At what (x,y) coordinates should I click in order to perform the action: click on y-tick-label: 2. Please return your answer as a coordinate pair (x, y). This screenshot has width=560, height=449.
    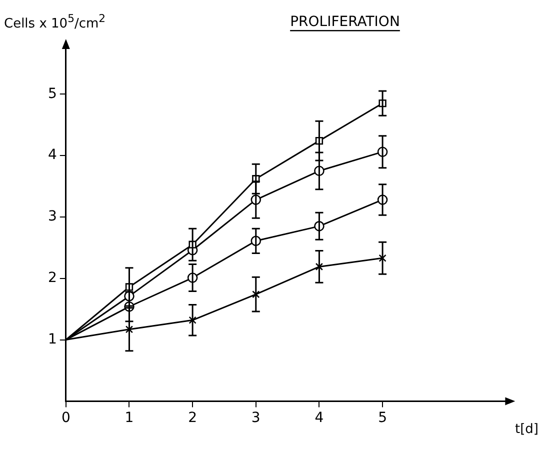
    Looking at the image, I should click on (52, 278).